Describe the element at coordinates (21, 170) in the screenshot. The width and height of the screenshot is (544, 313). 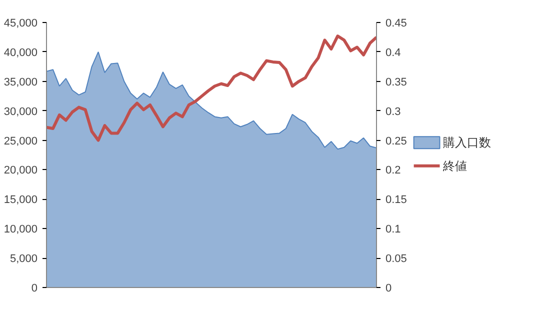
I see `y-tick-label: 20,000` at that location.